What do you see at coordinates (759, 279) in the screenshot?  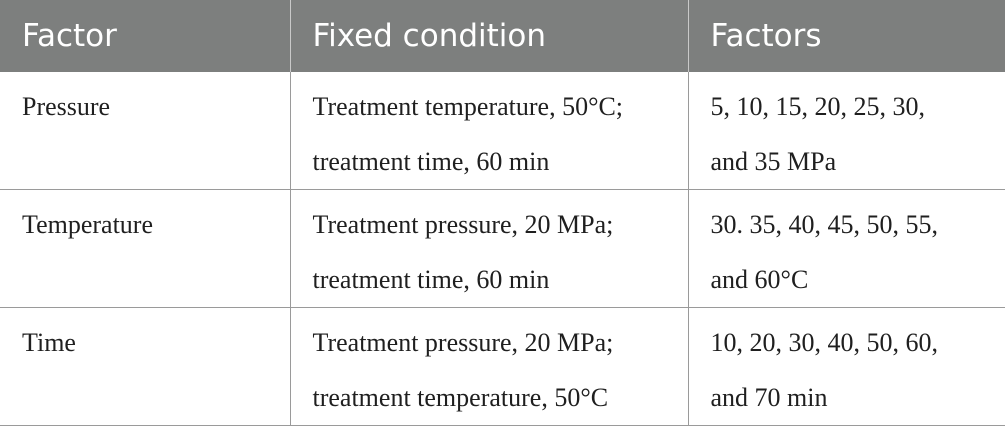 I see `factors-line: and 60°C` at bounding box center [759, 279].